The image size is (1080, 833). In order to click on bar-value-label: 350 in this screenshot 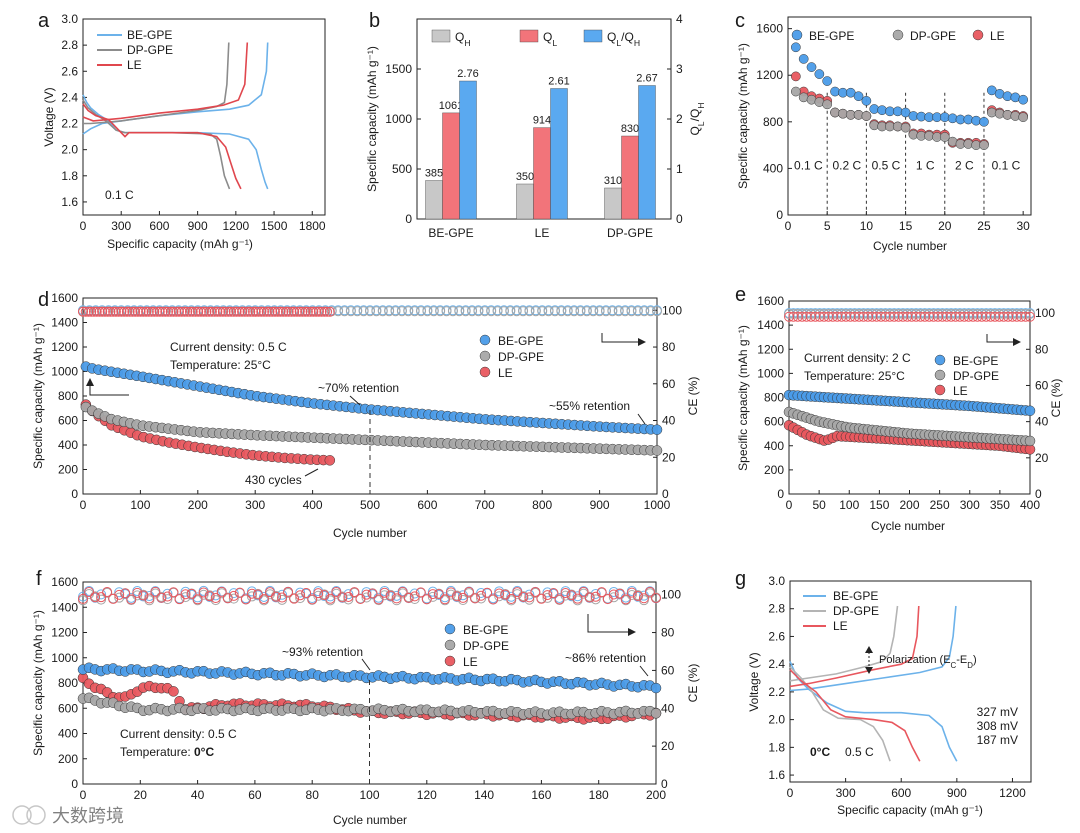, I will do `click(525, 177)`.